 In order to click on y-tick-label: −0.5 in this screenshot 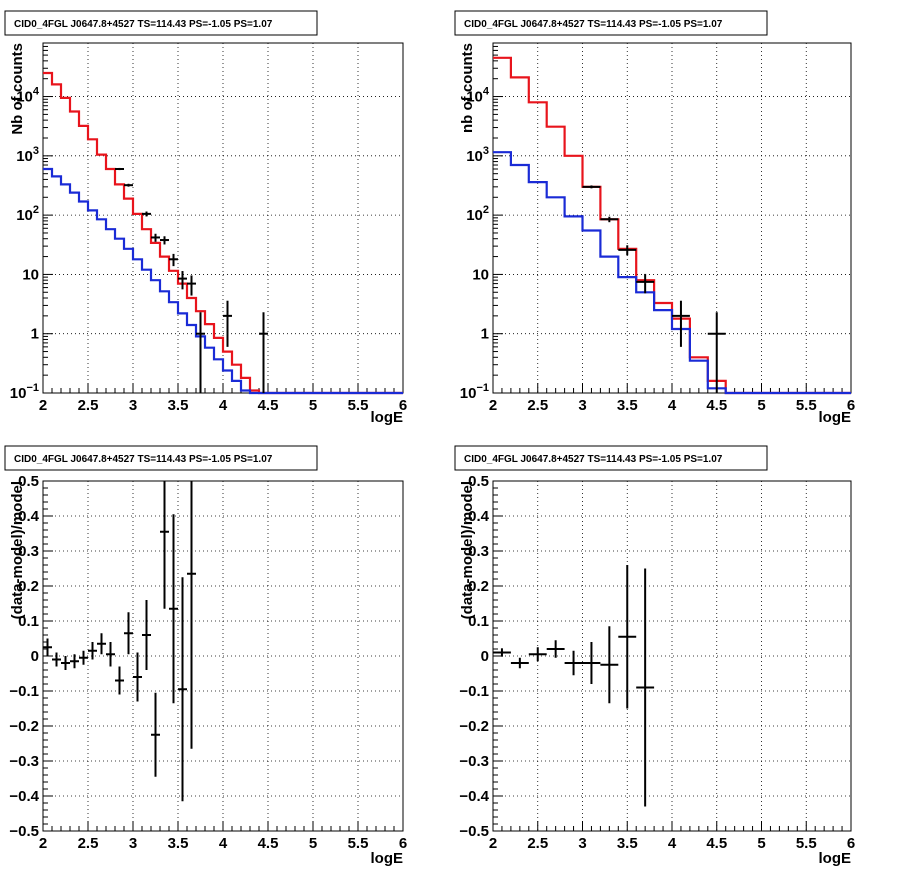, I will do `click(24, 831)`.